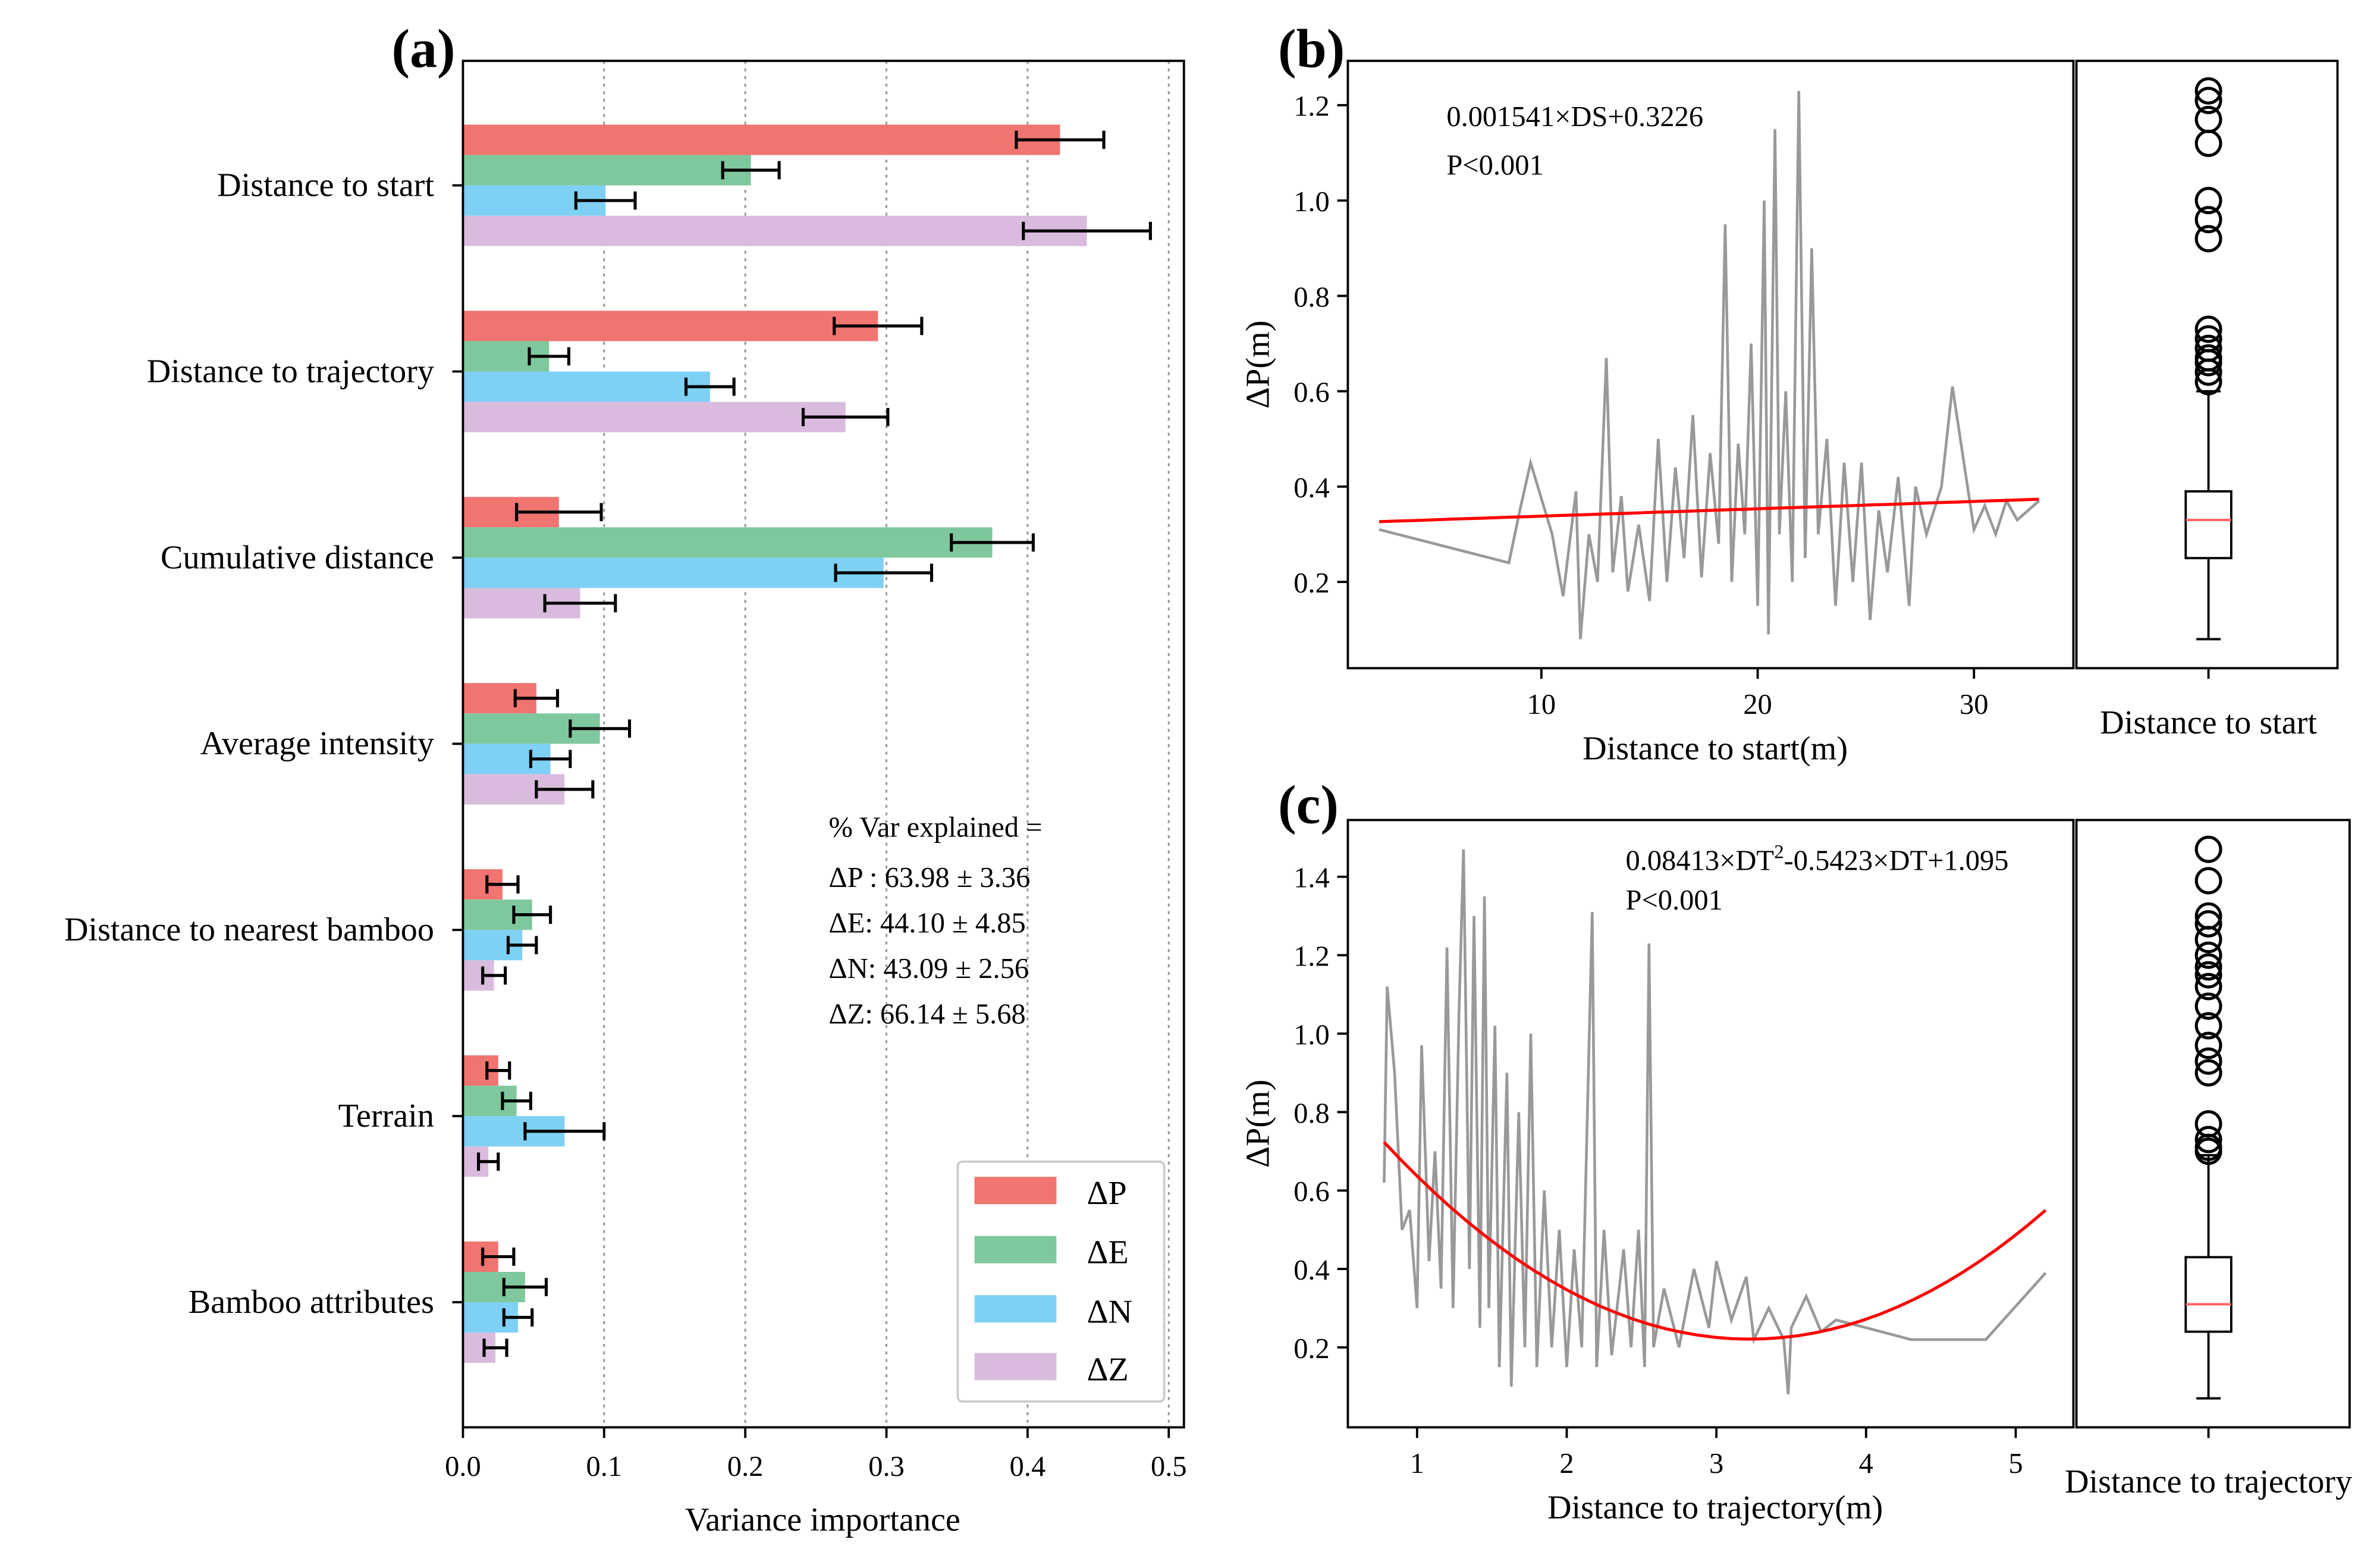 The width and height of the screenshot is (2380, 1555). What do you see at coordinates (1109, 1311) in the screenshot?
I see `legend-label: ΔN` at bounding box center [1109, 1311].